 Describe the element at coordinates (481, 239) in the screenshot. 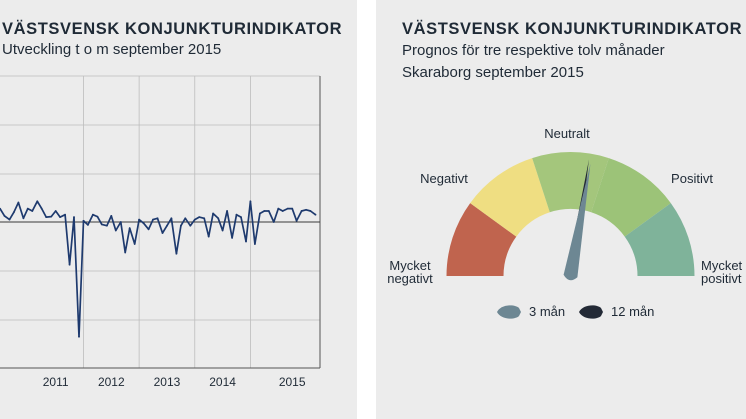

I see `segment-very-negative` at that location.